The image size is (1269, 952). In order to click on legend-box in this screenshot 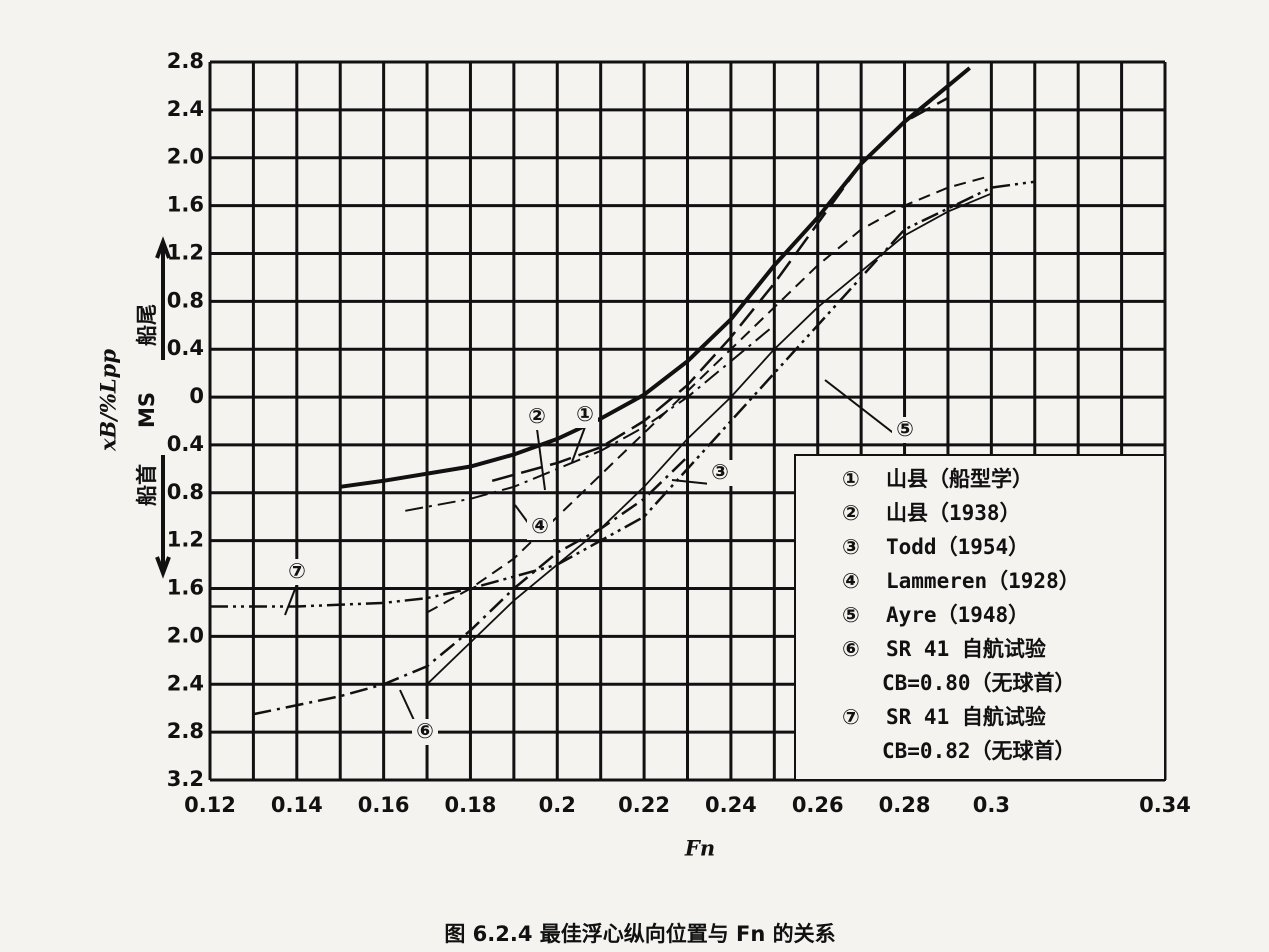, I will do `click(980, 617)`.